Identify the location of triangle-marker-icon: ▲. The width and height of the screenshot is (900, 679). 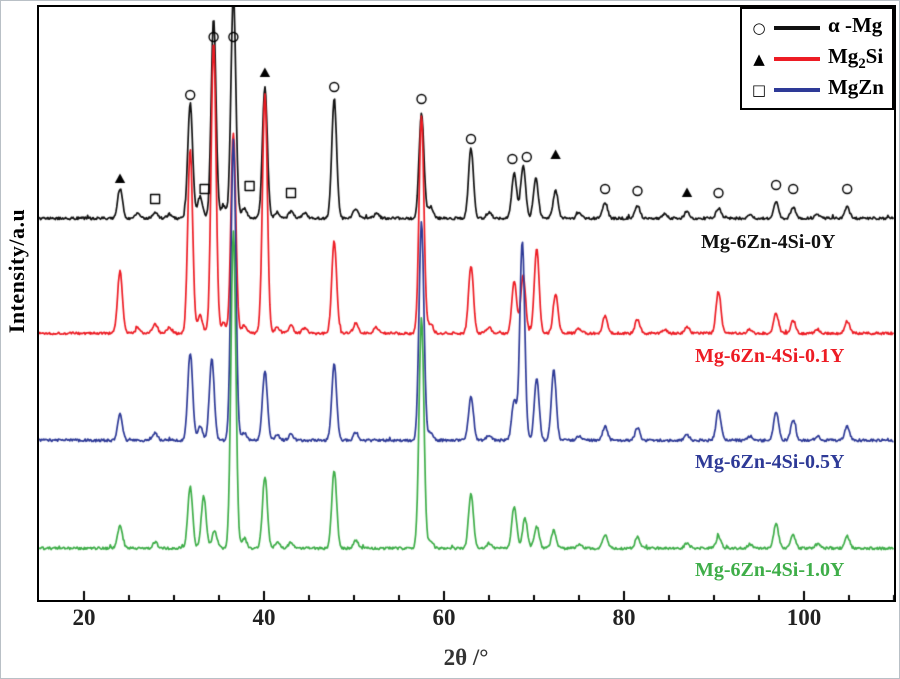
(759, 58).